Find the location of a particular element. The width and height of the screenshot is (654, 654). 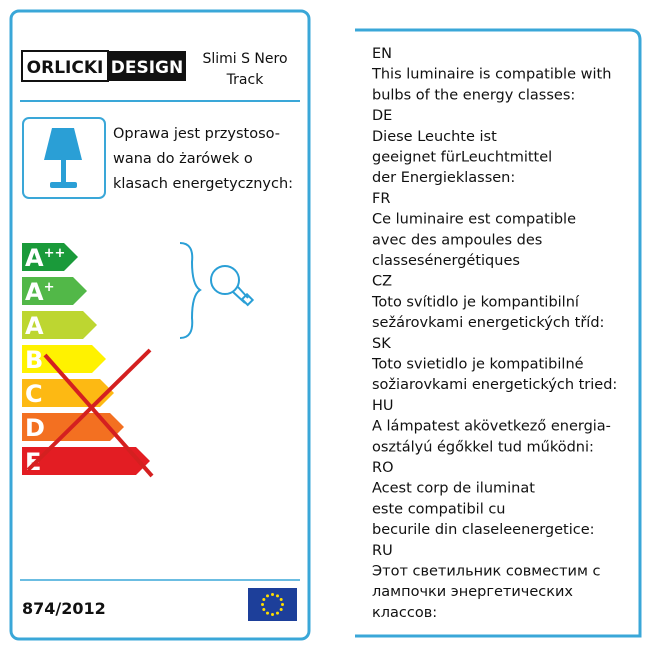

lang-text: bulbs of the energy classes: is located at coordinates (473, 95).